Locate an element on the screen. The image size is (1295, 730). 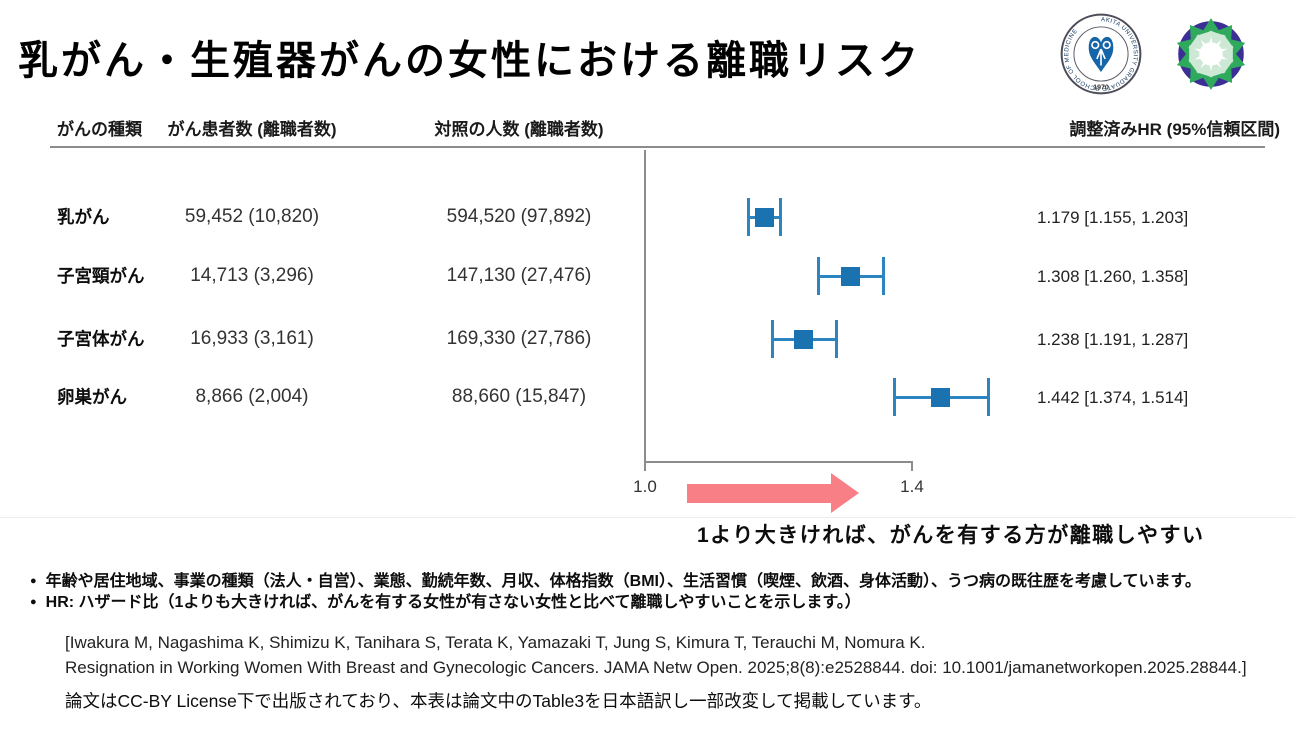
controls-value: 147,130 (27,476) is located at coordinates (519, 275).